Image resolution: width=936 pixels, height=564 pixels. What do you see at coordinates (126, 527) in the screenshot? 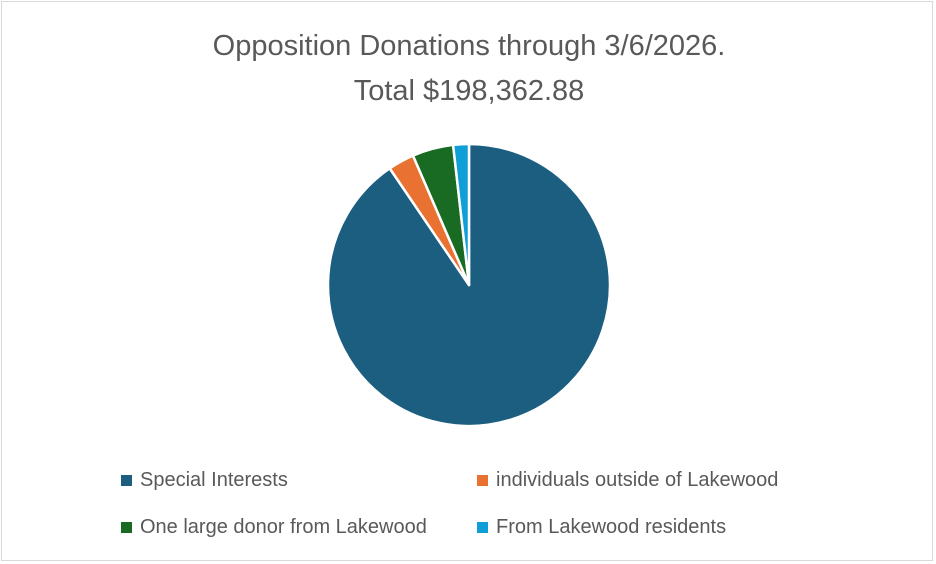
I see `legend-swatch-one-large-donor` at bounding box center [126, 527].